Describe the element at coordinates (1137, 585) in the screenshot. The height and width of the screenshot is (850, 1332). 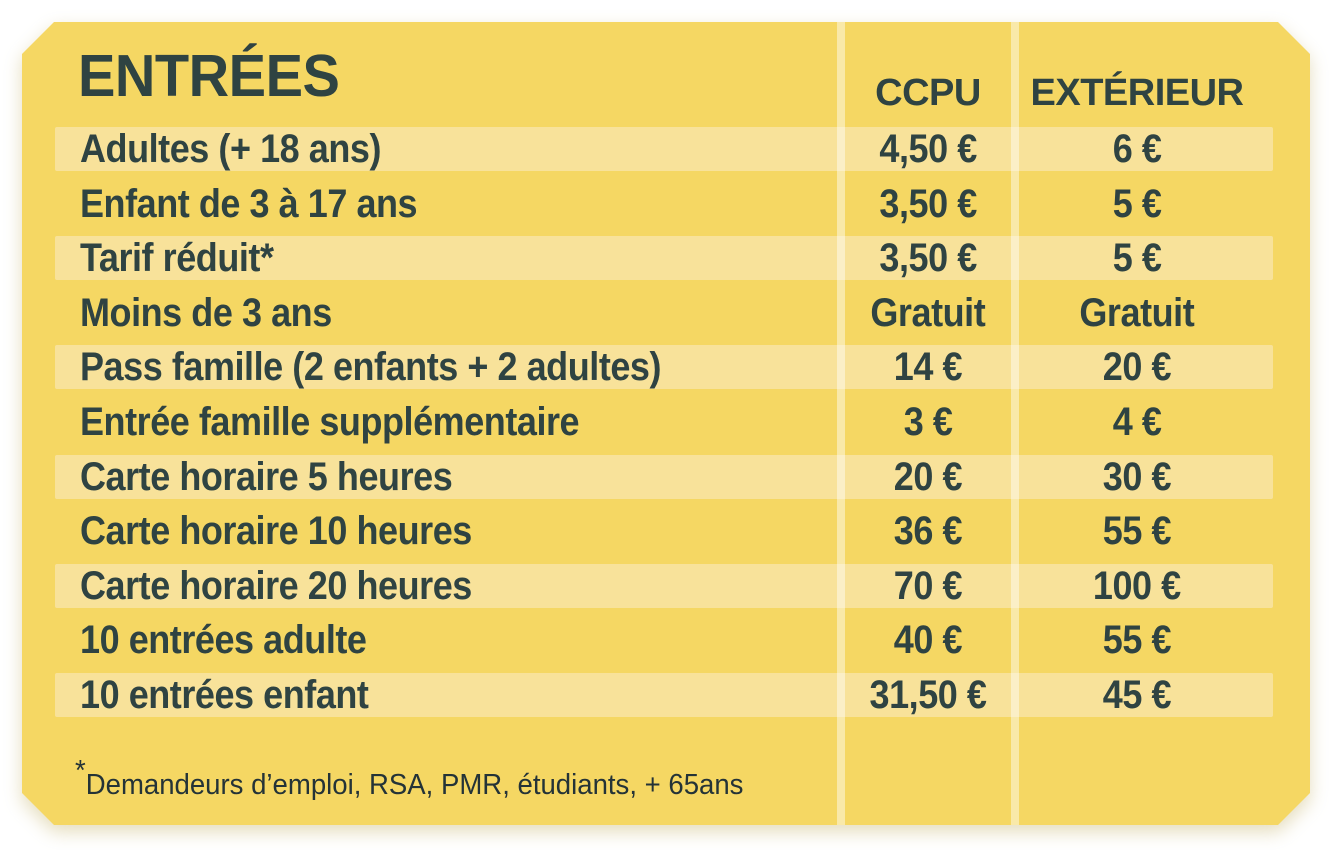
I see `price-exterieur: 100 €` at that location.